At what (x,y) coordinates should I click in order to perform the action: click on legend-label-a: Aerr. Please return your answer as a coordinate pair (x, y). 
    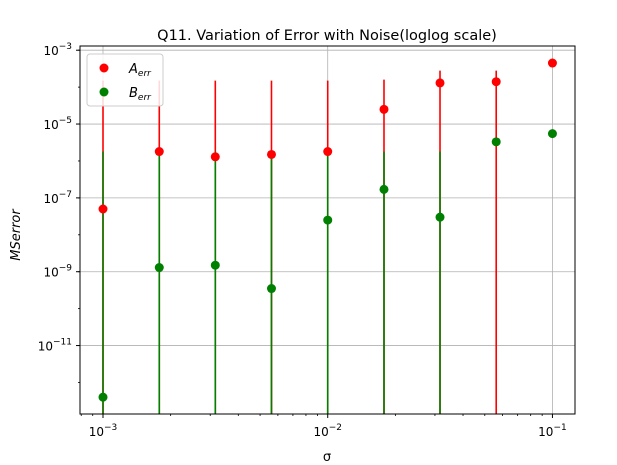
    Looking at the image, I should click on (140, 70).